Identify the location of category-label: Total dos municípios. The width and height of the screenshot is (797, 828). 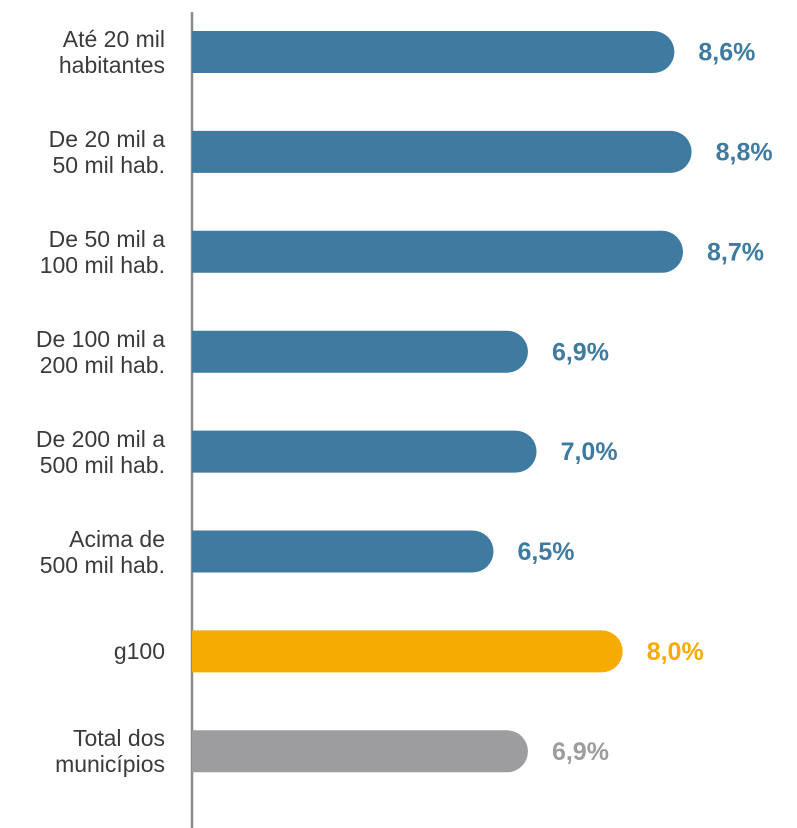
(110, 751).